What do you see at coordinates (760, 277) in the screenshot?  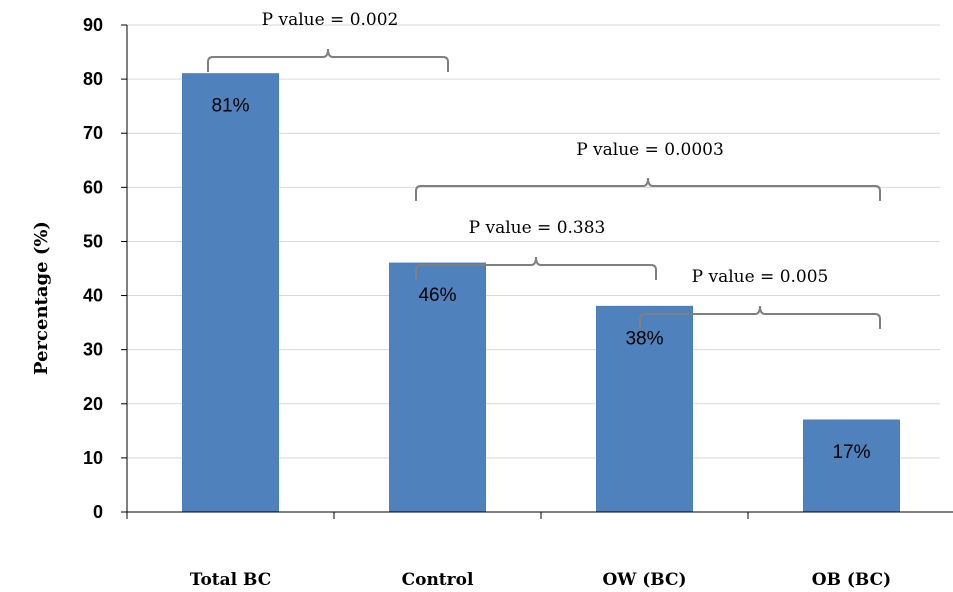 I see `p-value-label: P value = 0.005` at bounding box center [760, 277].